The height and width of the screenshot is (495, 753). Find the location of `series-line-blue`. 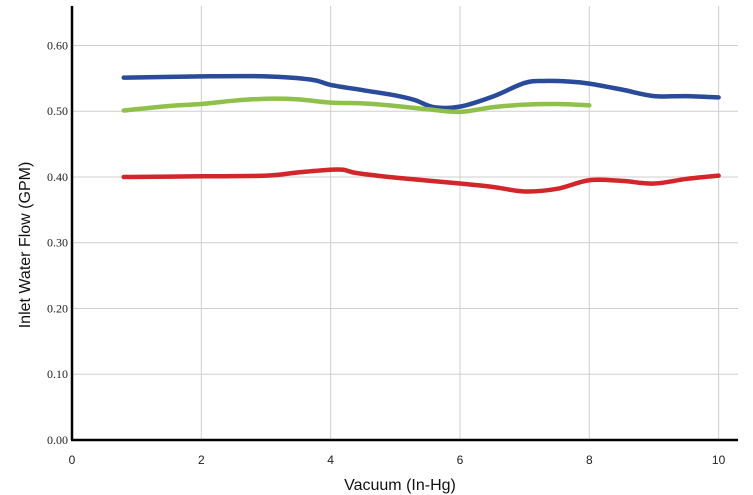

series-line-blue is located at coordinates (421, 92).